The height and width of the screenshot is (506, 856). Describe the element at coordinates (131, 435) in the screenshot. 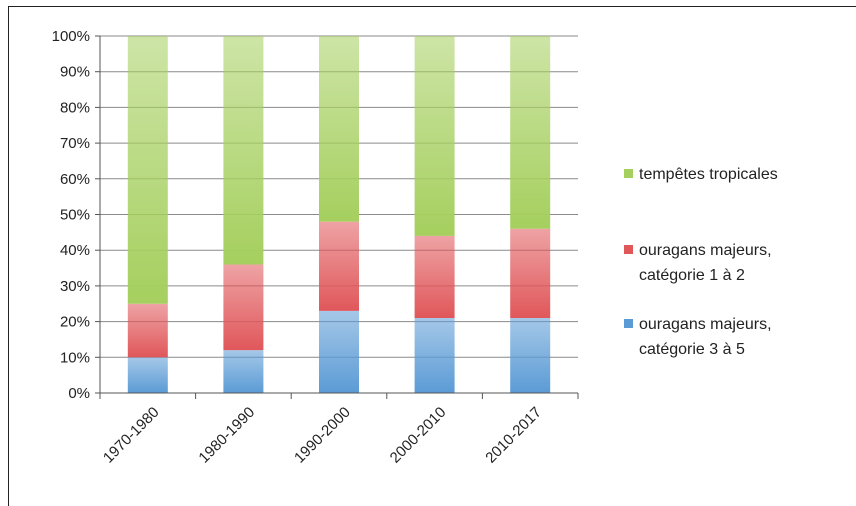

I see `x-tick-label: 1970-1980` at that location.